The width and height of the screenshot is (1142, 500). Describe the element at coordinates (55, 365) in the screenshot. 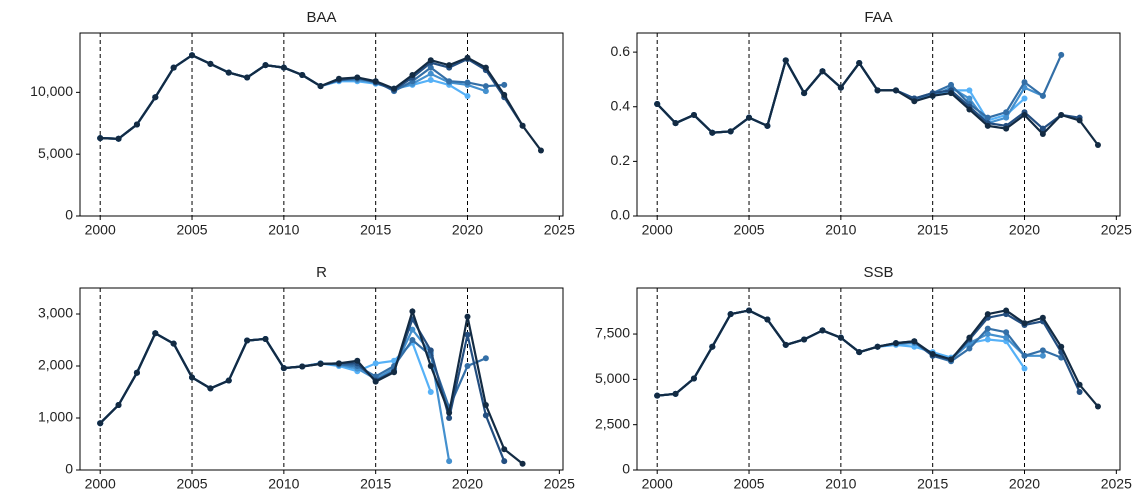

I see `y-tick-label: 2,000` at that location.